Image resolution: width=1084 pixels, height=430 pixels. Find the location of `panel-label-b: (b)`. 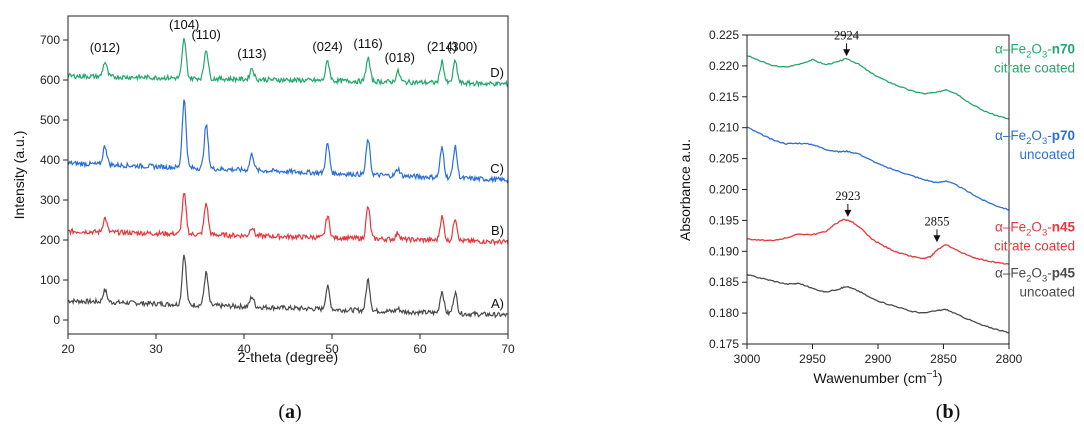

panel-label-b: (b) is located at coordinates (948, 412).